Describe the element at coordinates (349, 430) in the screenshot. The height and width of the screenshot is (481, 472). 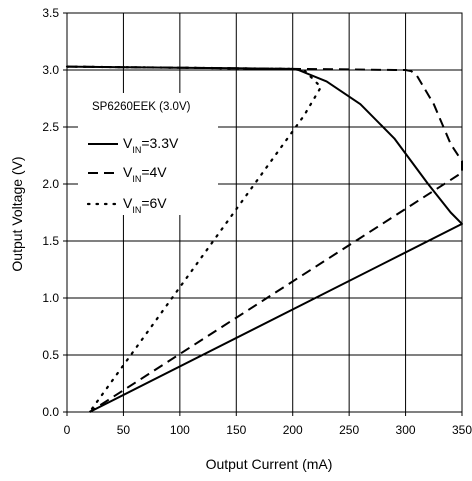
I see `x-tick-label: 250` at that location.